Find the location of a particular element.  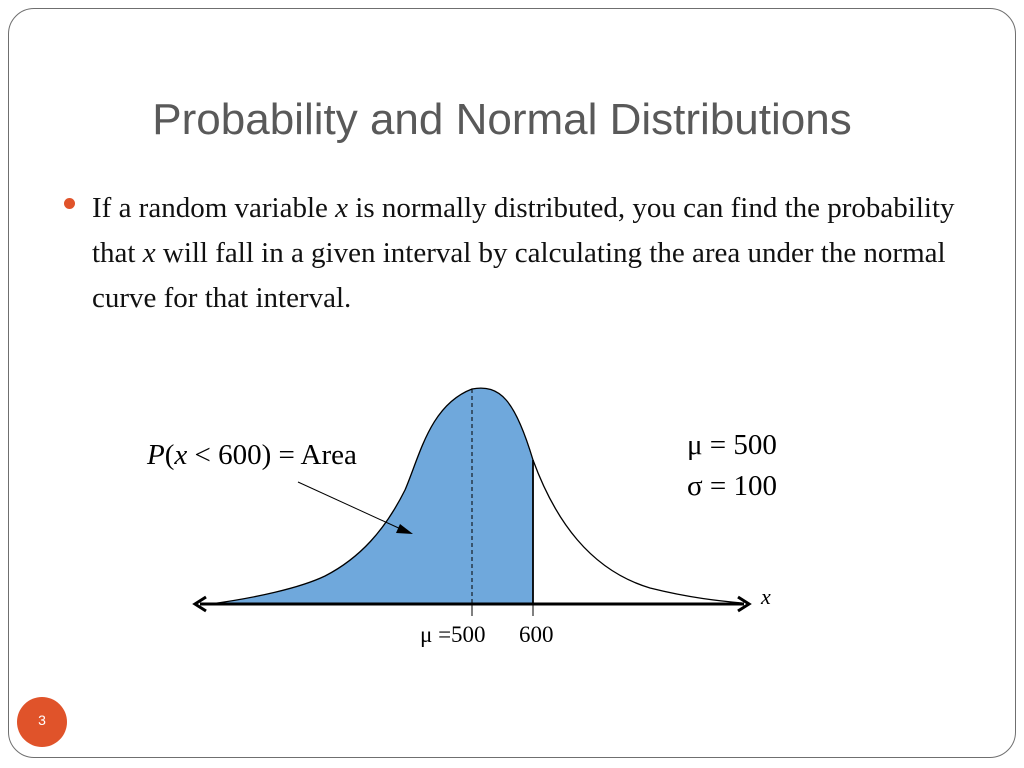

page-number: 3 is located at coordinates (42, 720).